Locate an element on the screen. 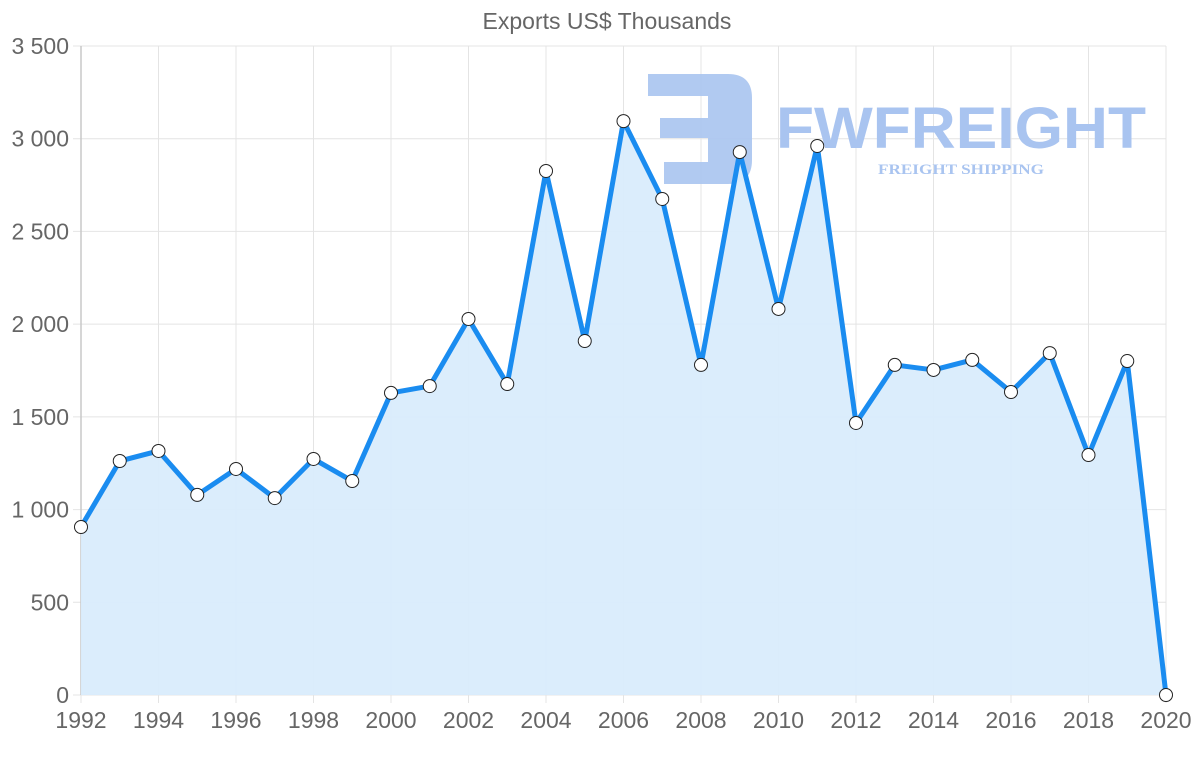  data-point-1999 is located at coordinates (352, 481).